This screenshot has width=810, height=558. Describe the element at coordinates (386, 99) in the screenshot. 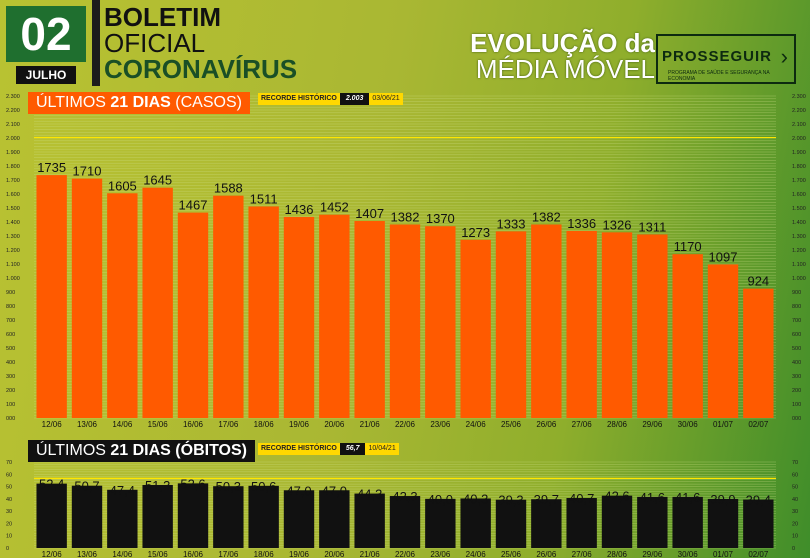

I see `cases-record-date: 03/06/21` at that location.